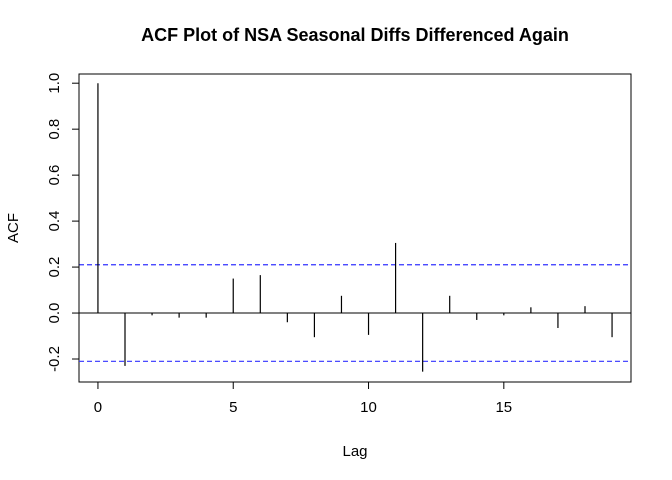  I want to click on x-axis-label: Lag, so click(354, 451).